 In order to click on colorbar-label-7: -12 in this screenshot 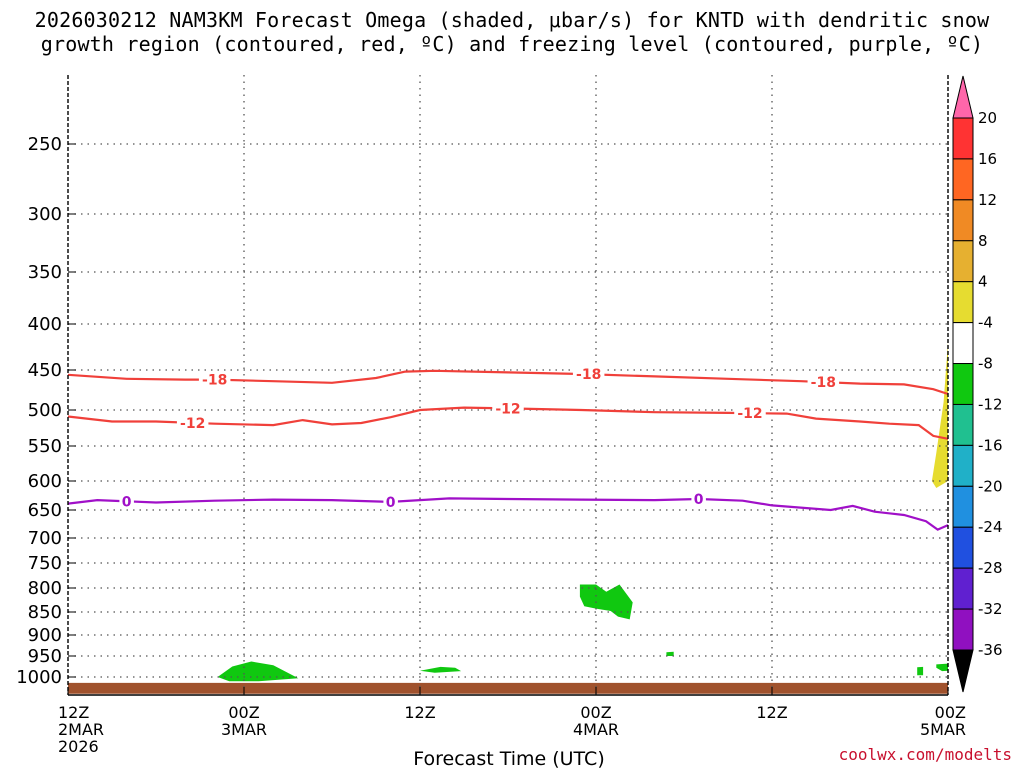, I will do `click(990, 404)`.